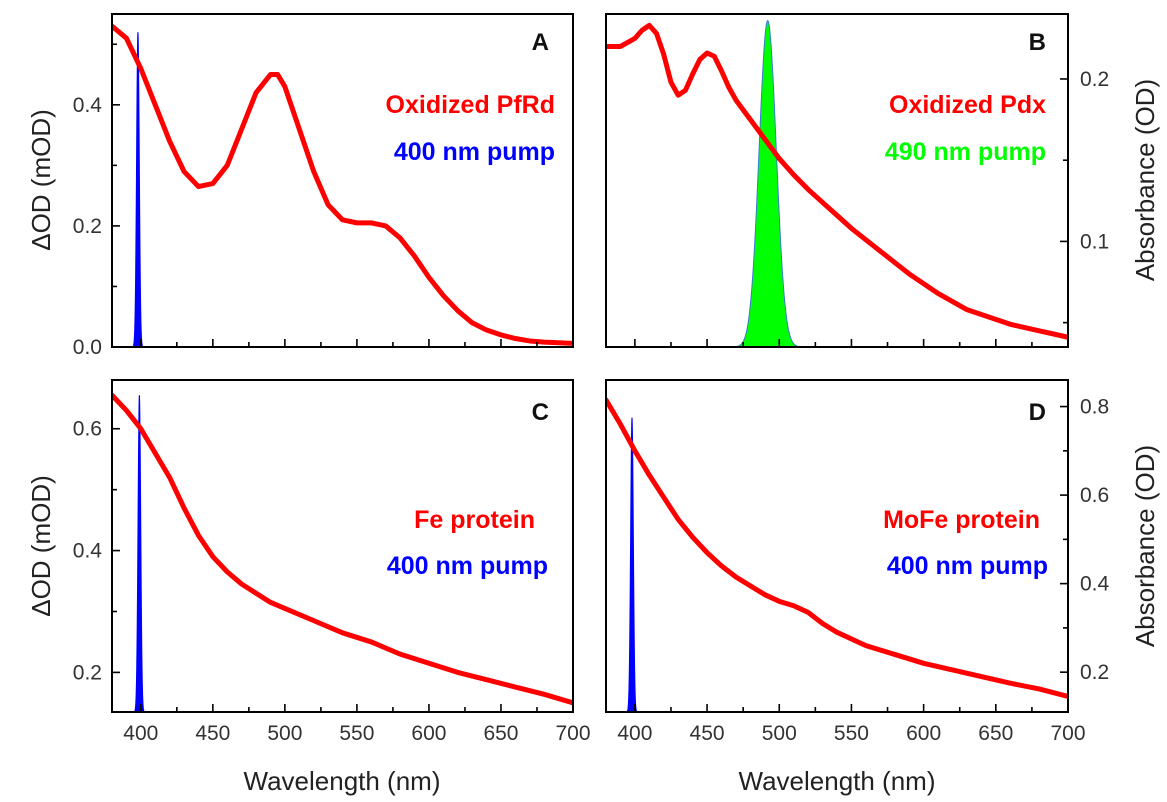 The height and width of the screenshot is (802, 1167). What do you see at coordinates (1037, 412) in the screenshot?
I see `panel-letter-d: D` at bounding box center [1037, 412].